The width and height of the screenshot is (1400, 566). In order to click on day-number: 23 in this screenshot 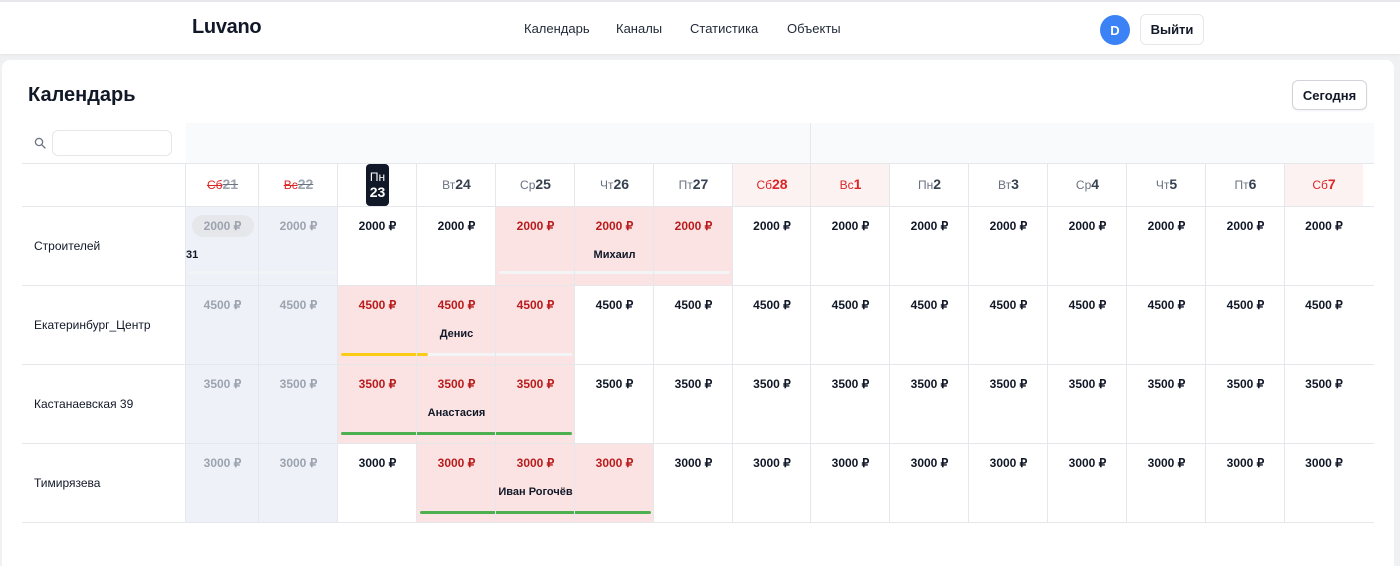, I will do `click(377, 191)`.